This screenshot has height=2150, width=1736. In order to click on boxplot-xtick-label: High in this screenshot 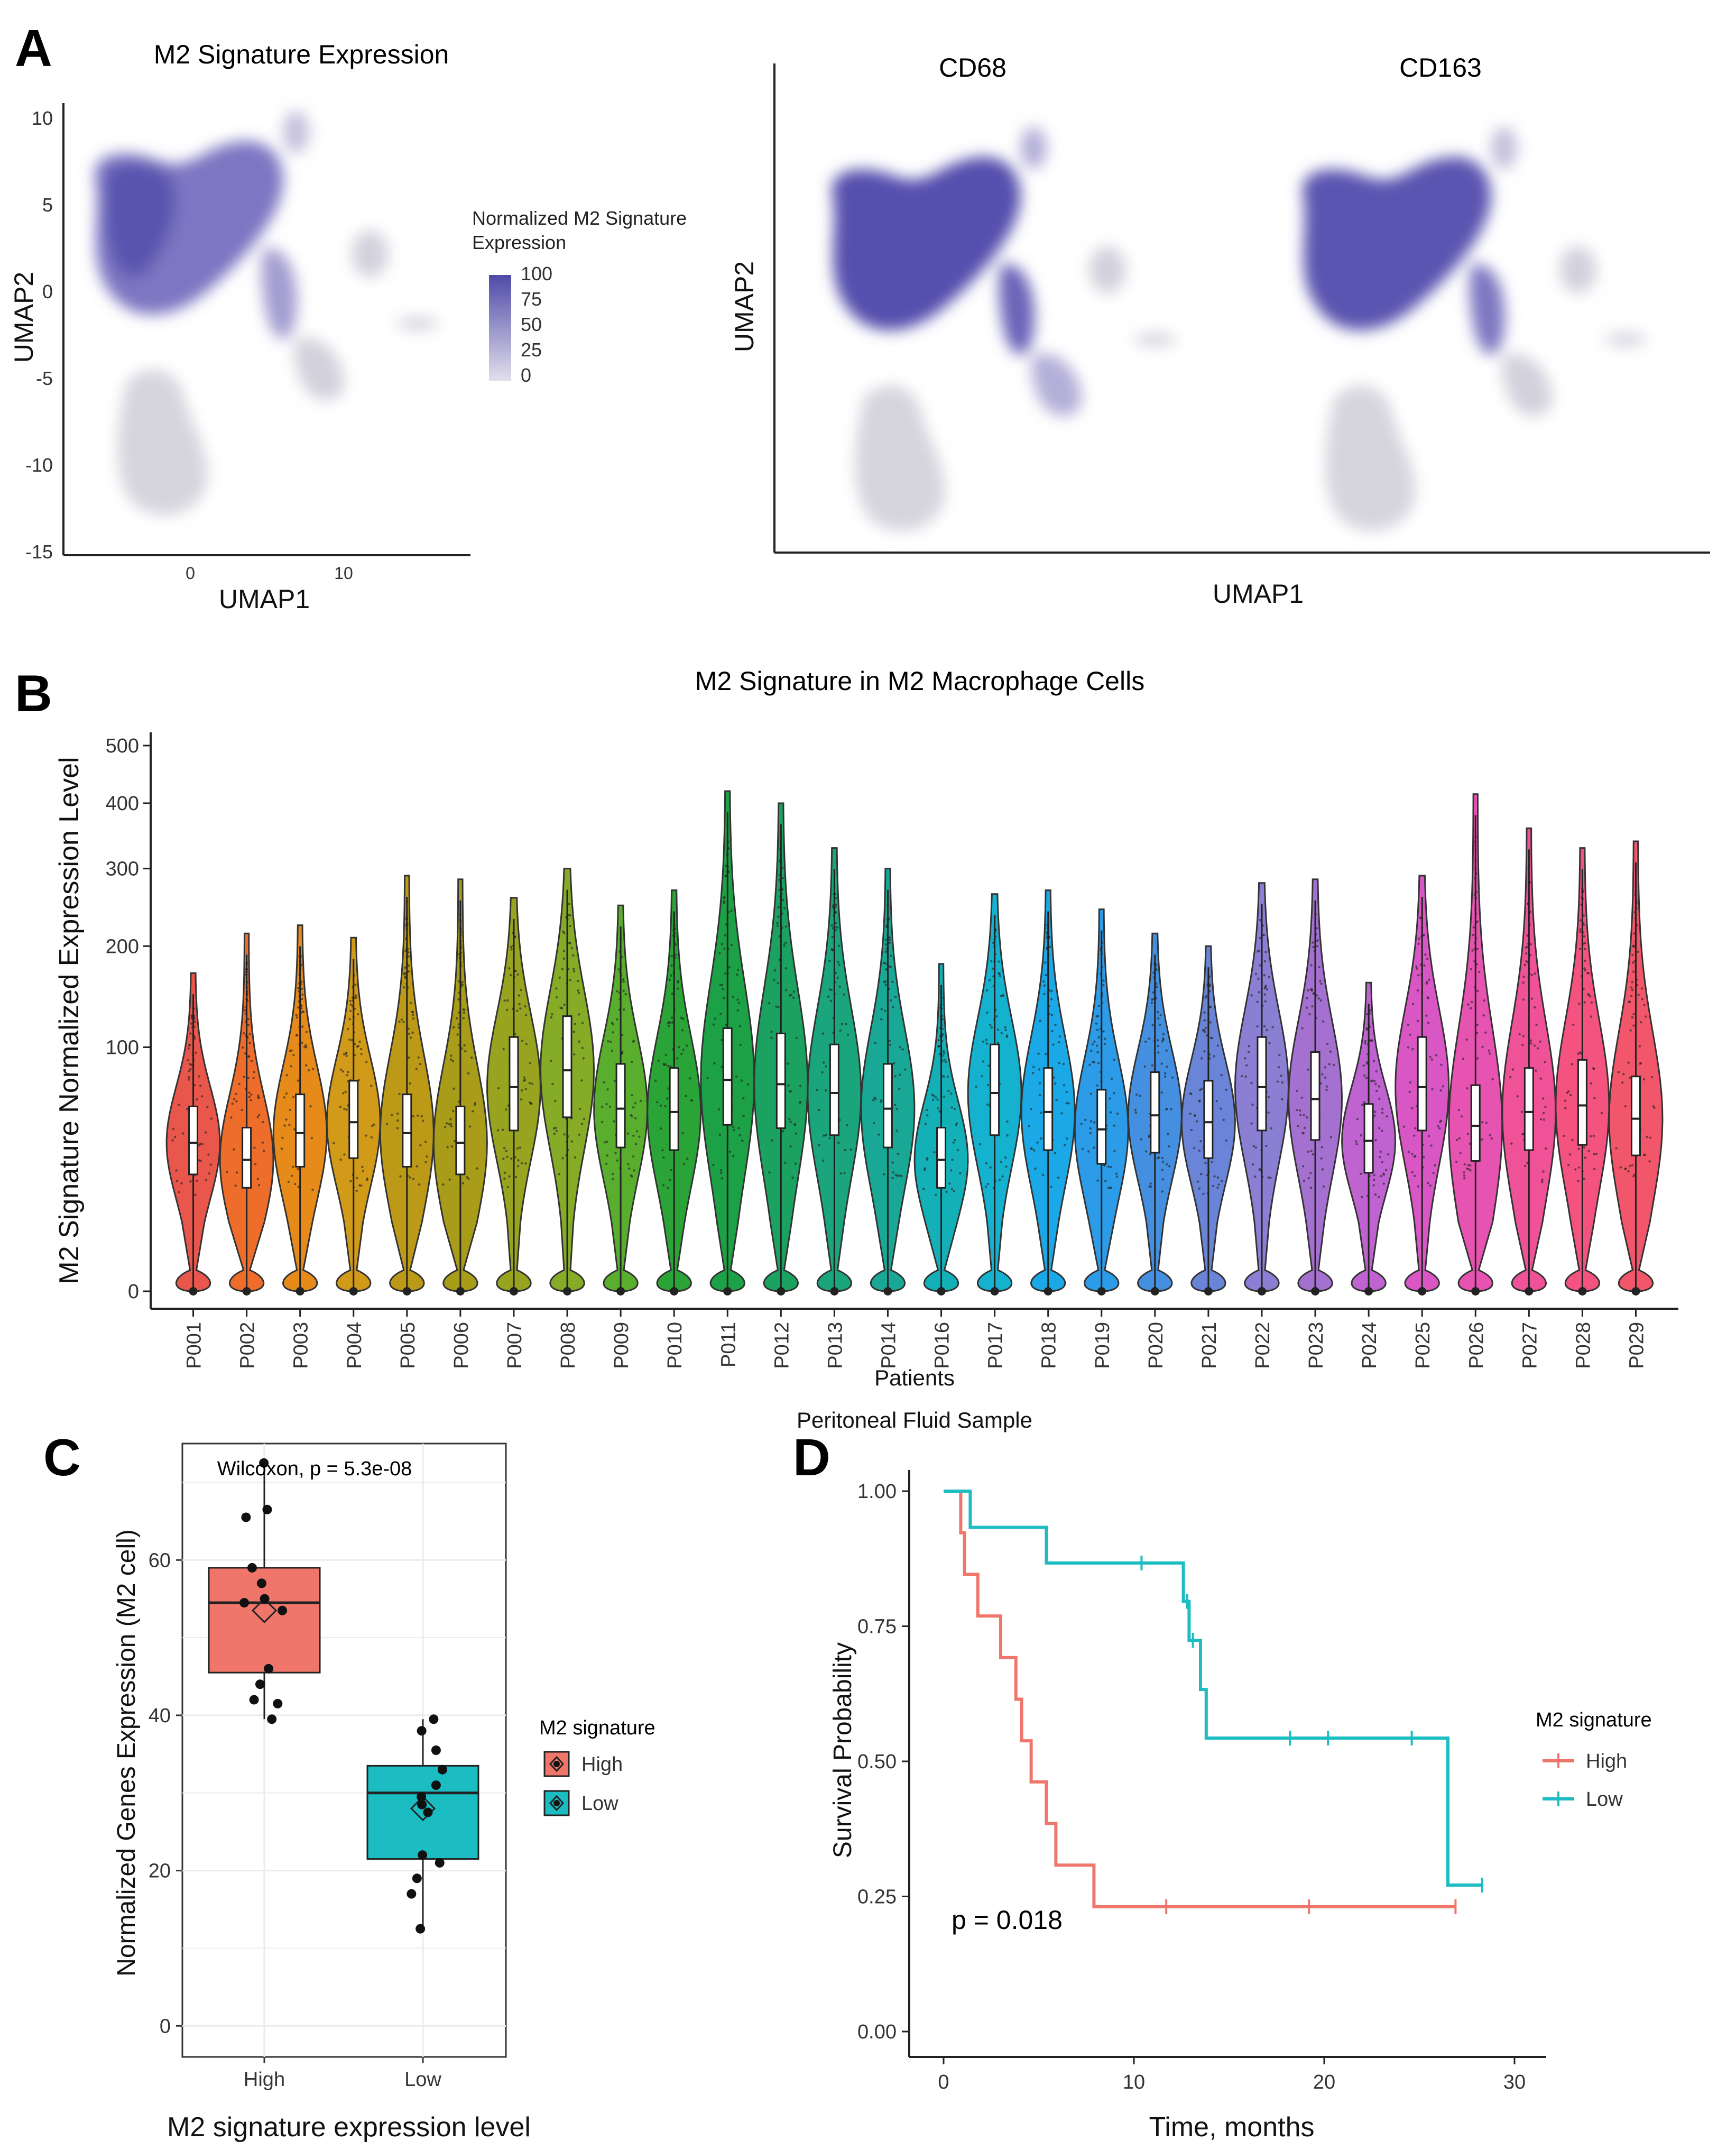, I will do `click(264, 2080)`.